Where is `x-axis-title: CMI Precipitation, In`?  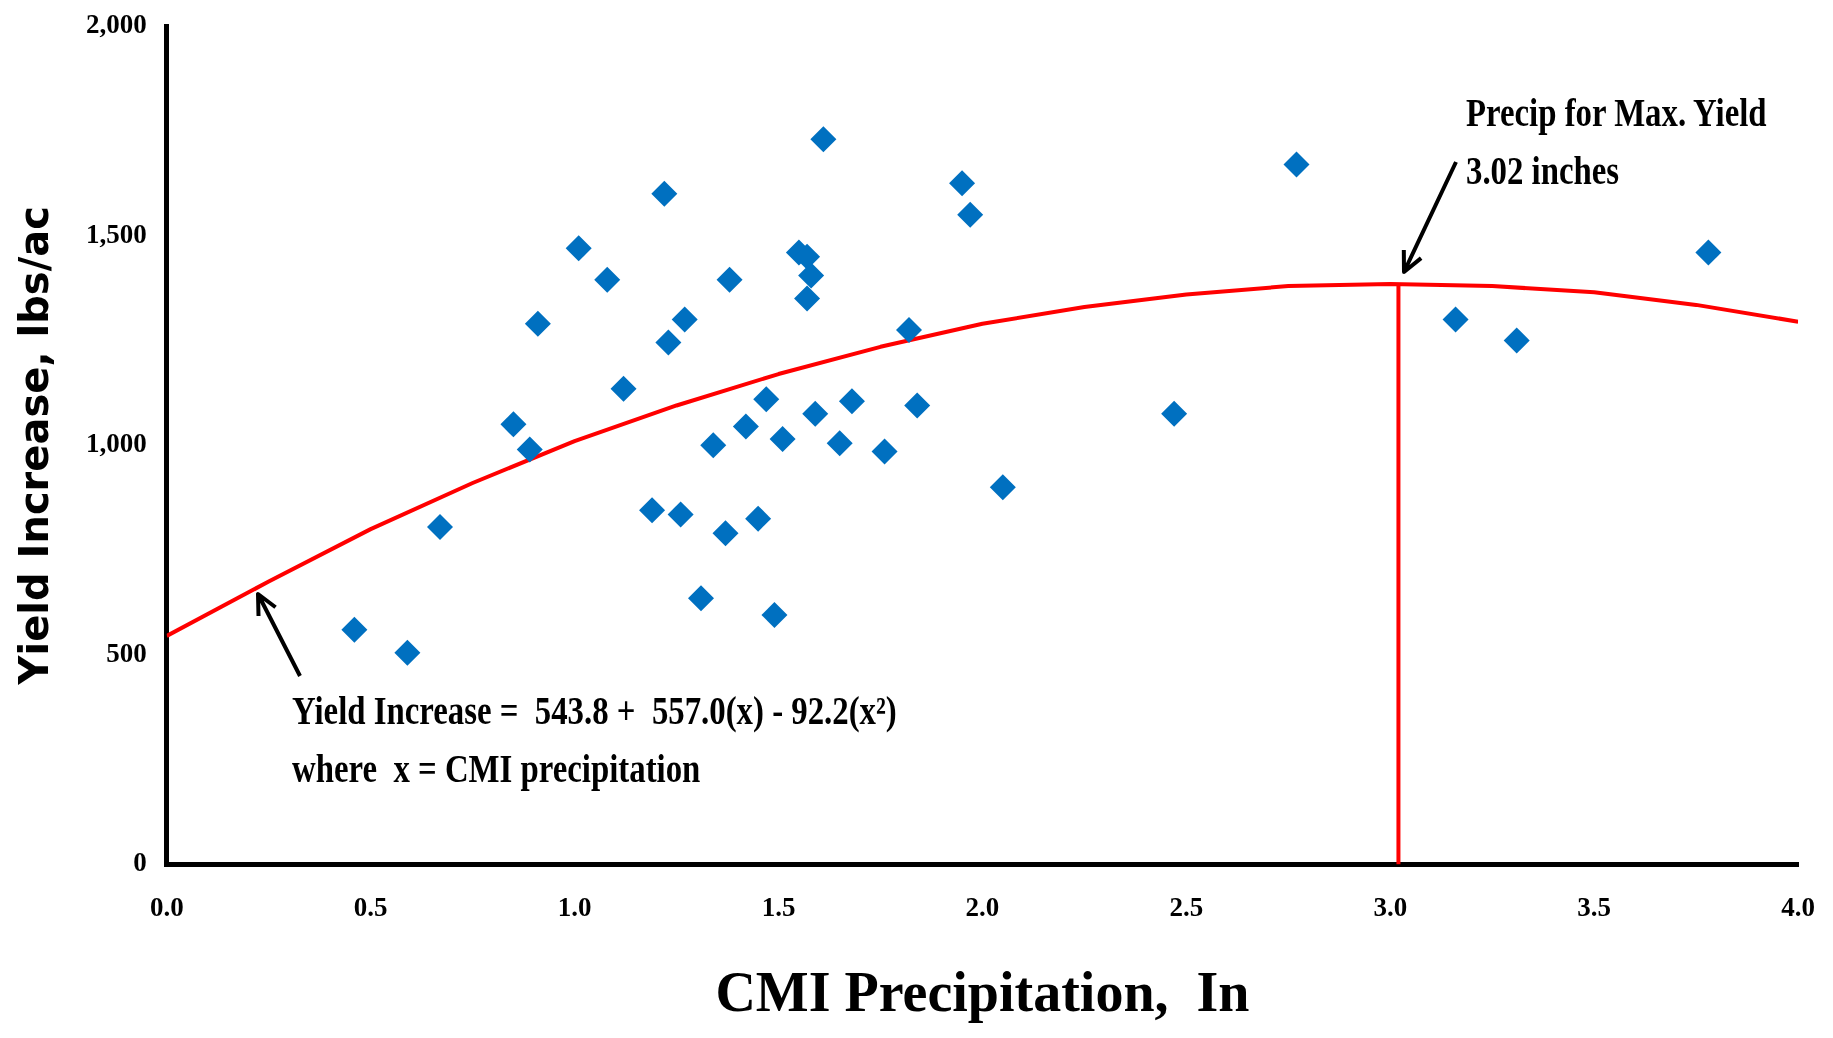
x-axis-title: CMI Precipitation, In is located at coordinates (982, 991).